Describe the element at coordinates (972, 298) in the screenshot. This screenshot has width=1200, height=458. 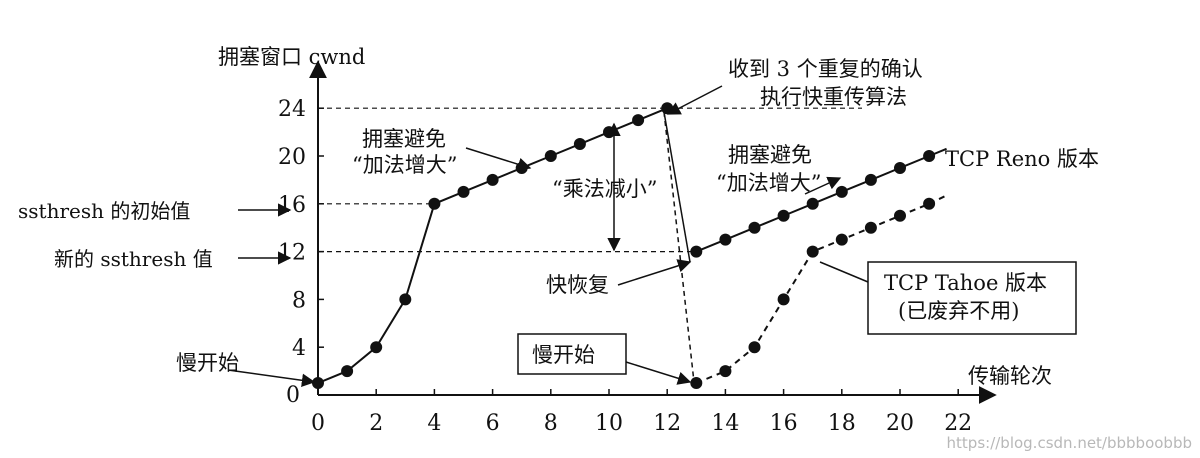
I see `tahoe-box` at that location.